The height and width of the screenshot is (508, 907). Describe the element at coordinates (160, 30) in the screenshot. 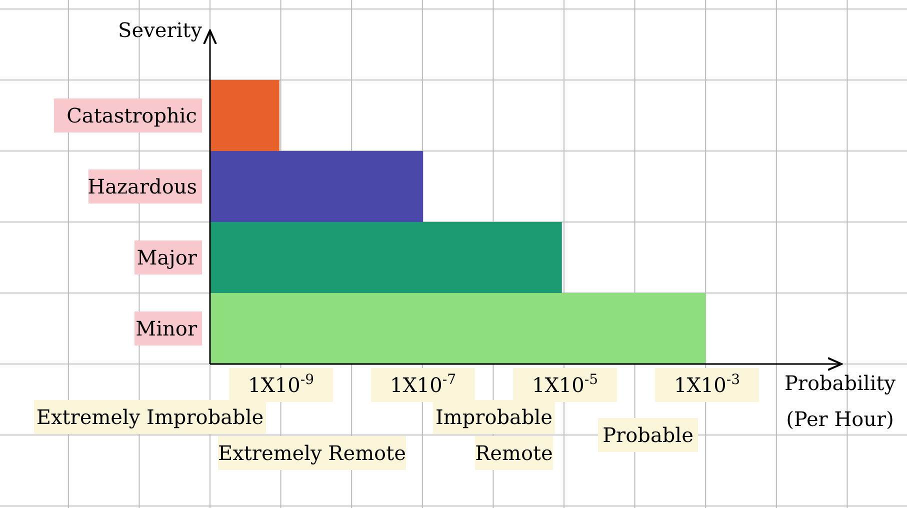

I see `y-axis-title: Severity` at that location.